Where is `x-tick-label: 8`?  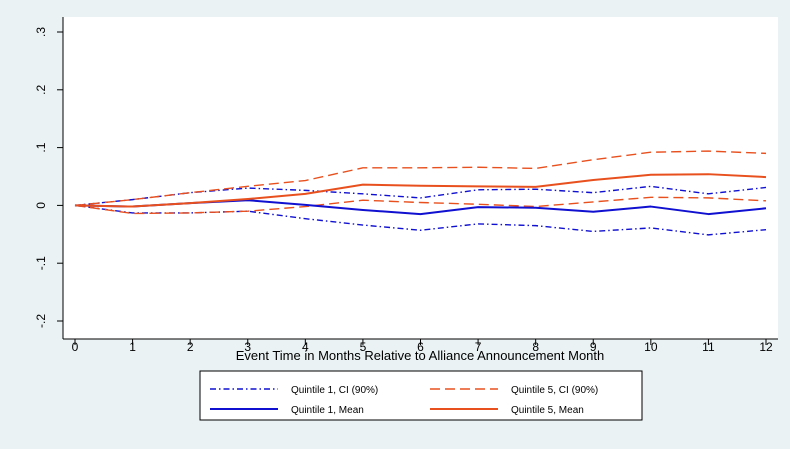
x-tick-label: 8 is located at coordinates (535, 347).